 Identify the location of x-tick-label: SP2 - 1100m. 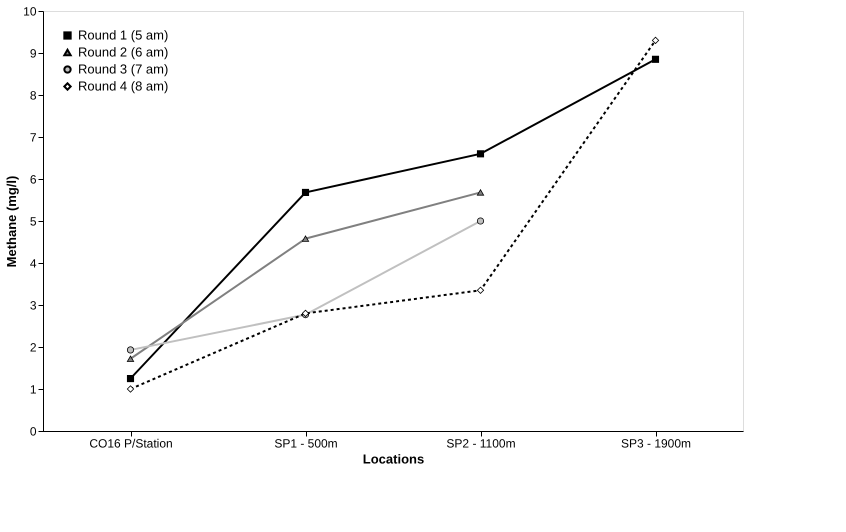
(481, 443).